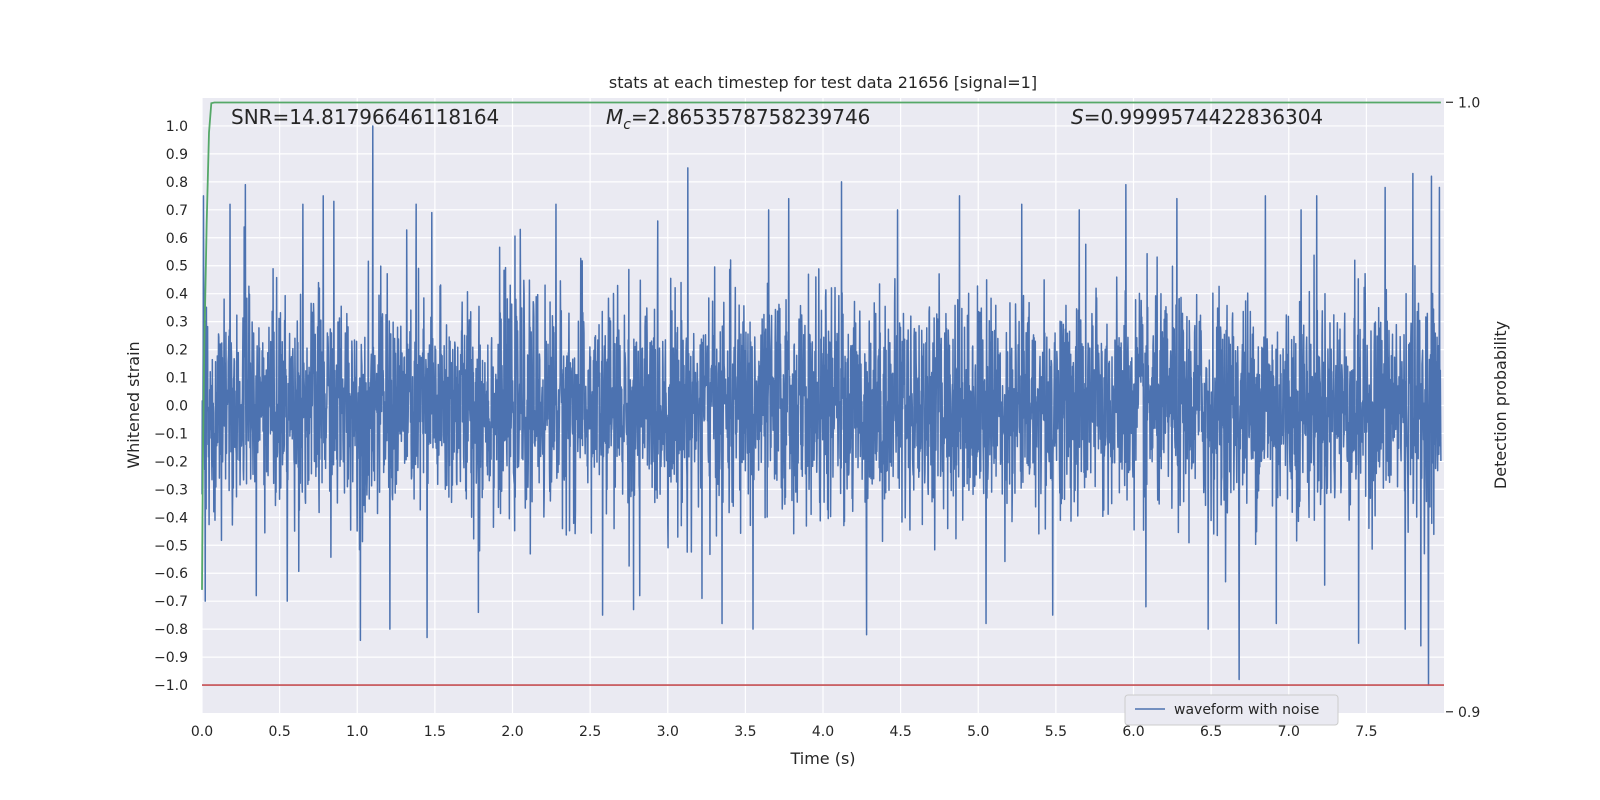 Image resolution: width=1600 pixels, height=800 pixels. Describe the element at coordinates (357, 732) in the screenshot. I see `x-tick-label: 1.0` at that location.